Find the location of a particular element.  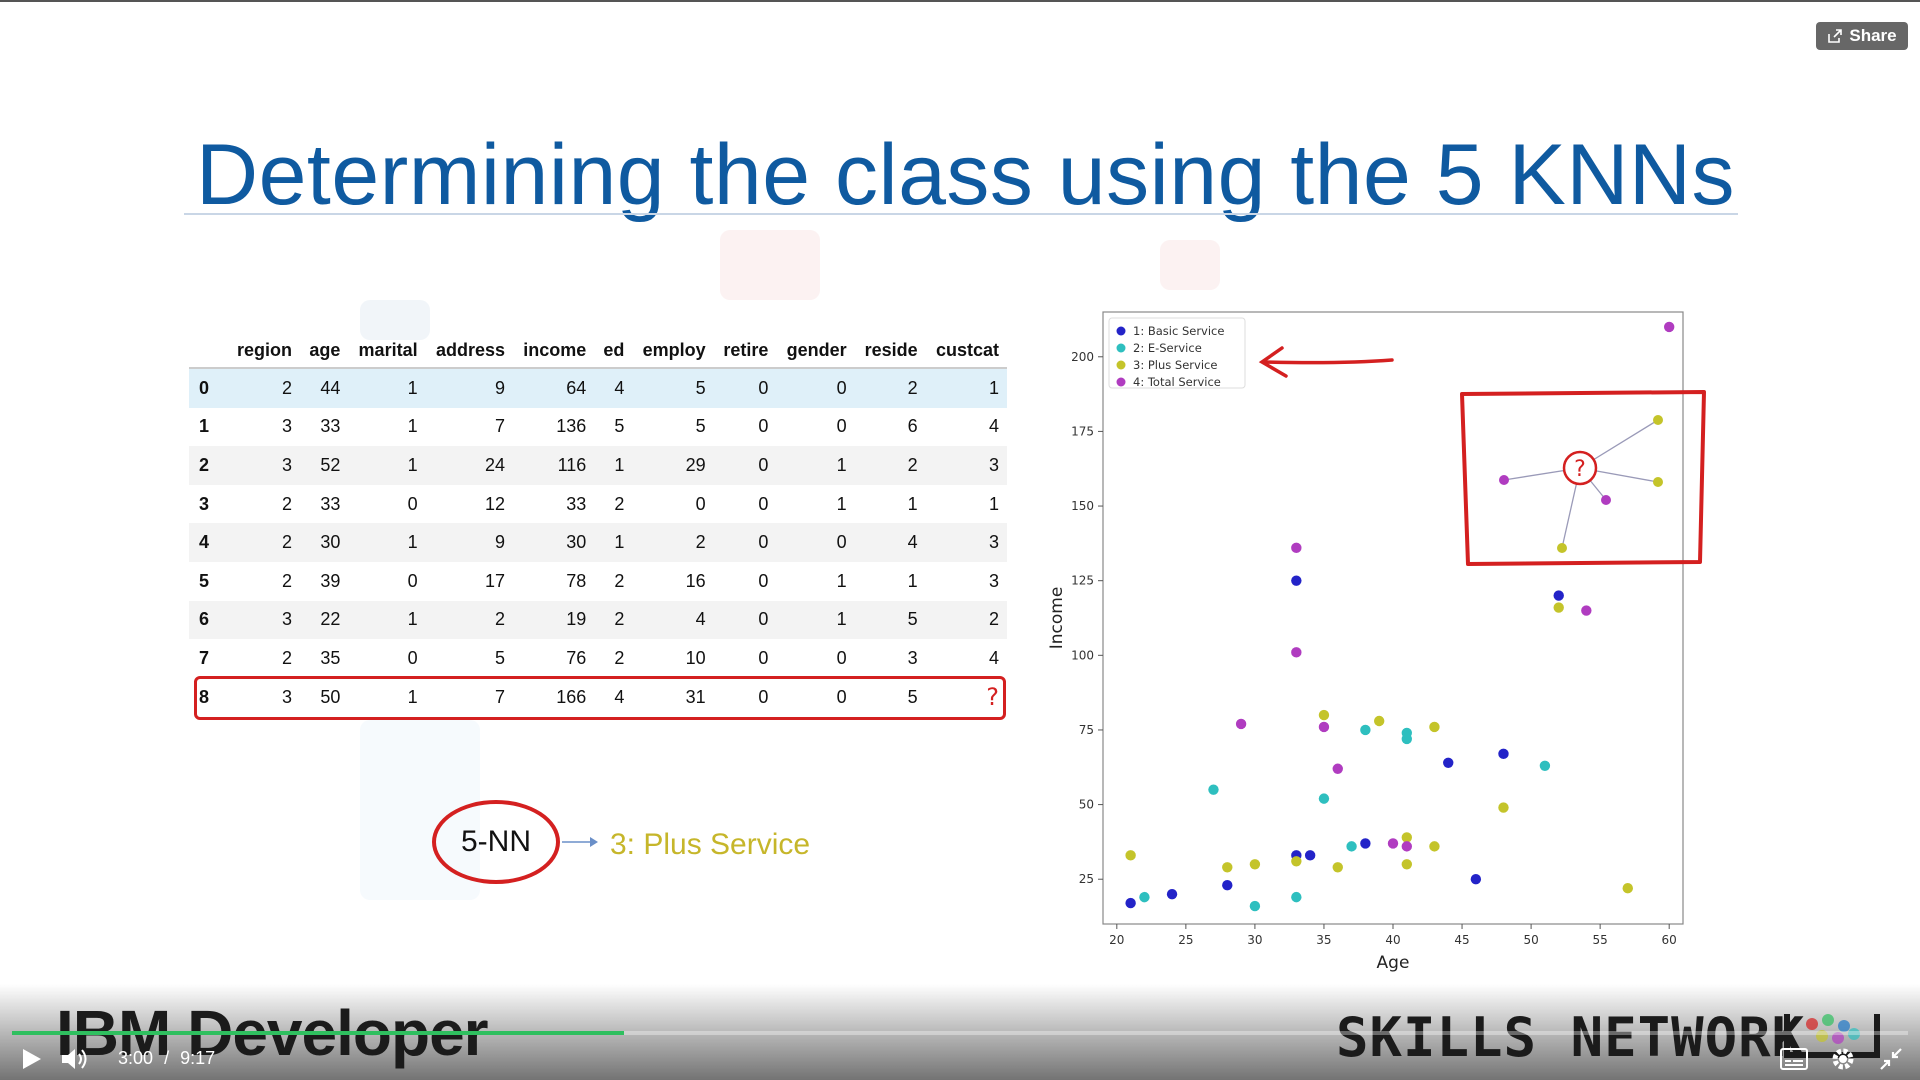

x-tick-label: 50 is located at coordinates (1530, 940).